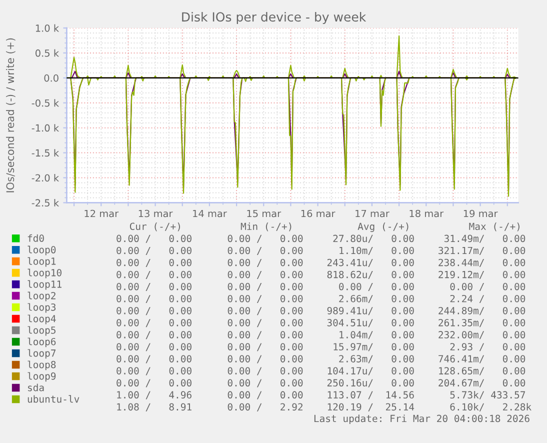 This screenshot has height=443, width=547. What do you see at coordinates (318, 214) in the screenshot?
I see `x-tick-label: 16 mar` at bounding box center [318, 214].